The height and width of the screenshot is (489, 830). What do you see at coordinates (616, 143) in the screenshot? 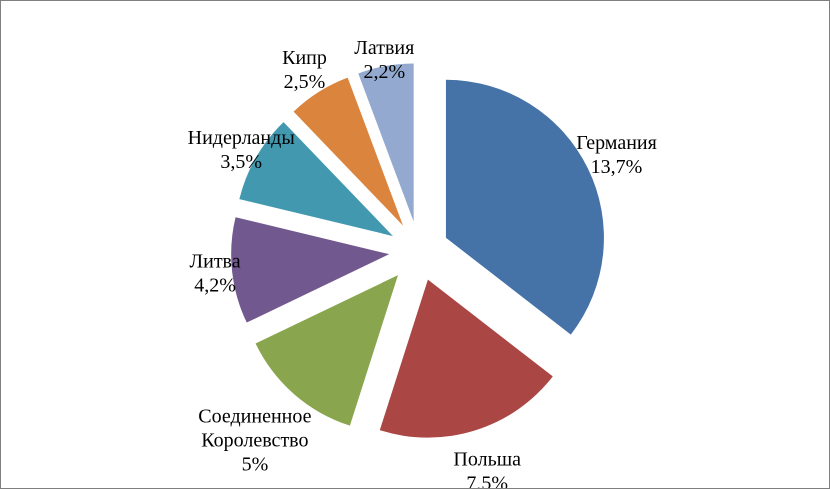
I see `slice-category-label: Германия` at bounding box center [616, 143].